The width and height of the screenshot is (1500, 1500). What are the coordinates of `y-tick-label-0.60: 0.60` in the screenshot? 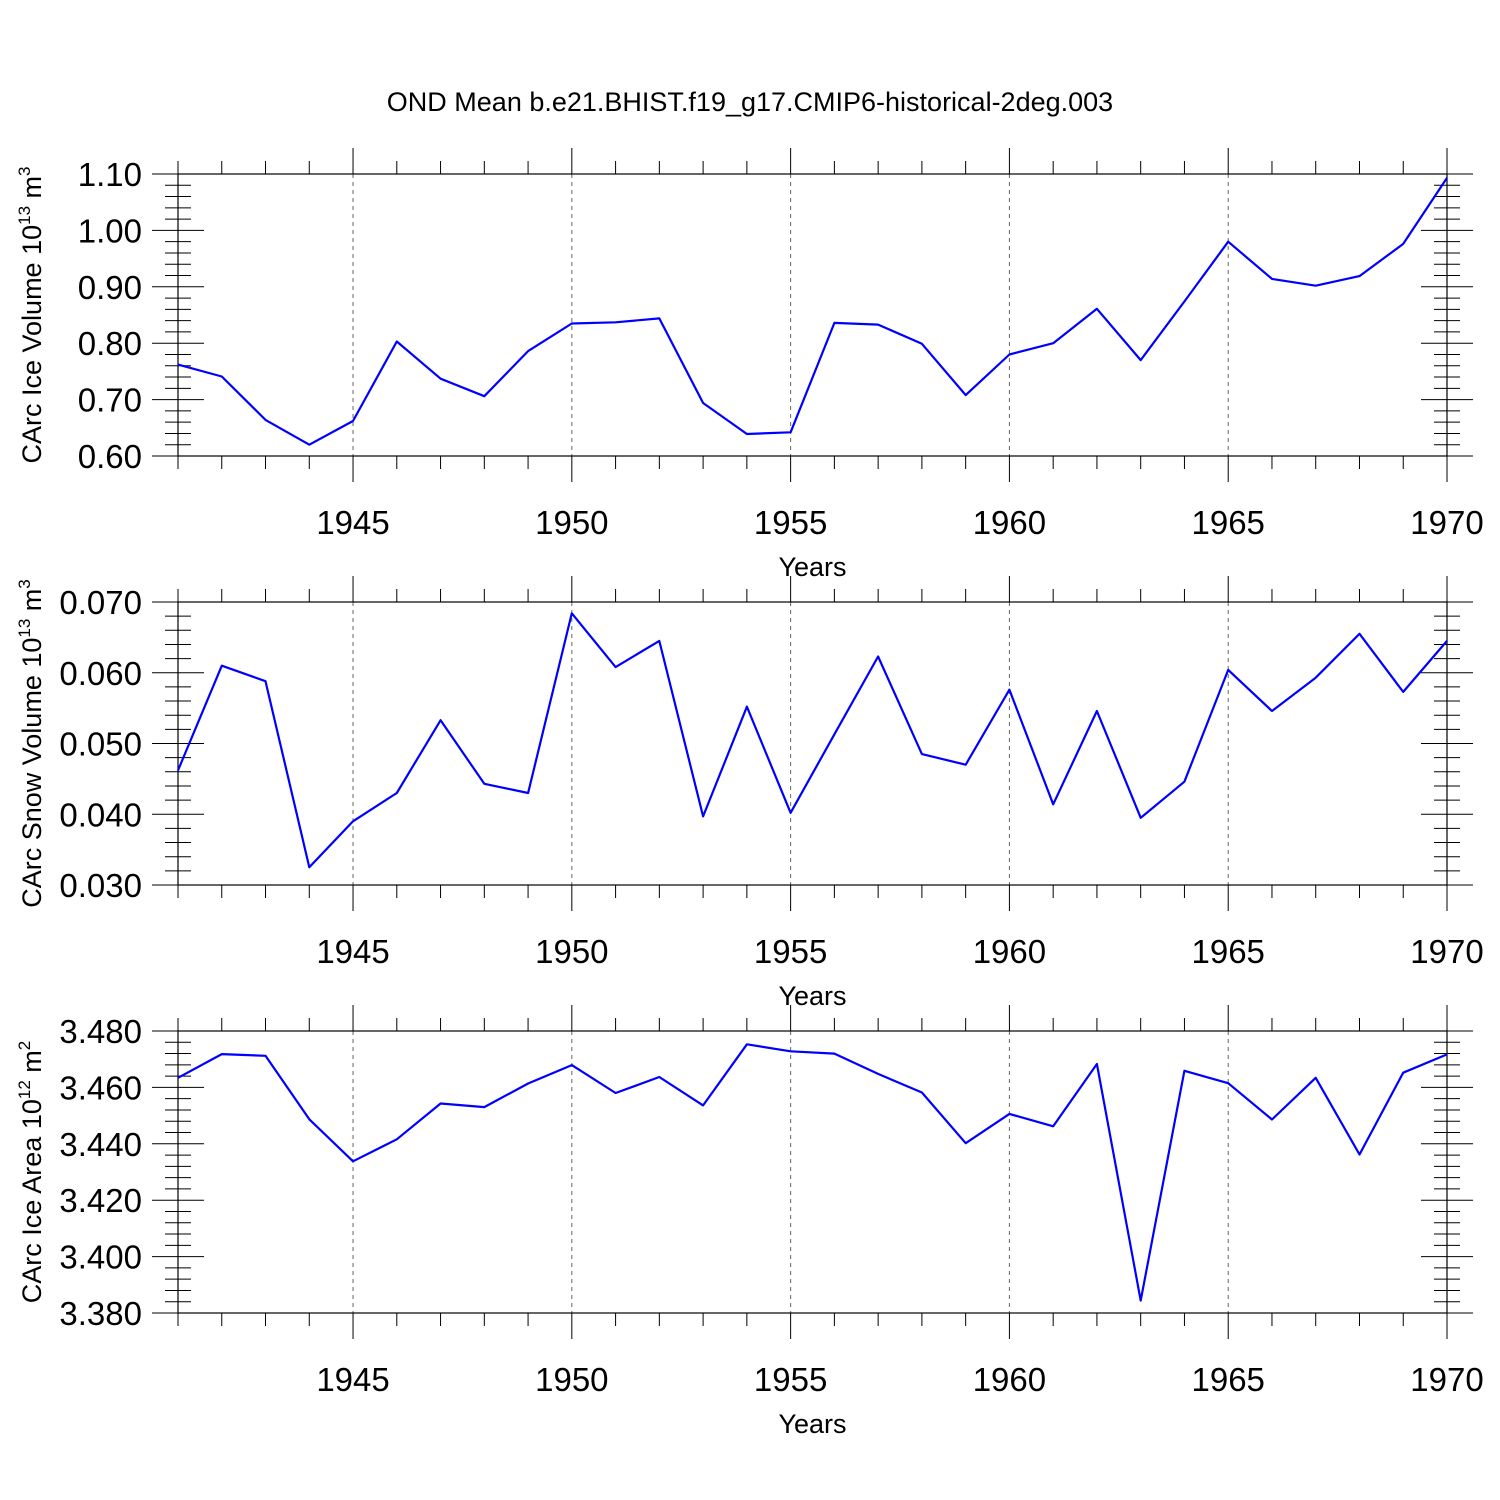 It's located at (110, 456).